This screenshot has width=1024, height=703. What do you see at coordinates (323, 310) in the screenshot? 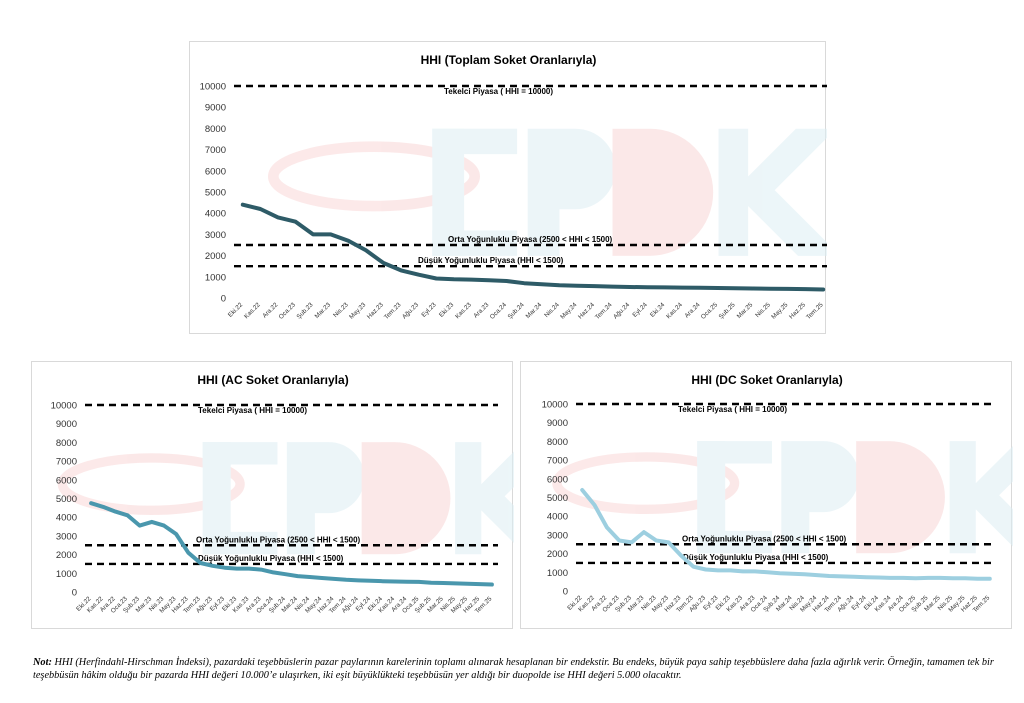
I see `x-tick-label: Mar.23` at bounding box center [323, 310].